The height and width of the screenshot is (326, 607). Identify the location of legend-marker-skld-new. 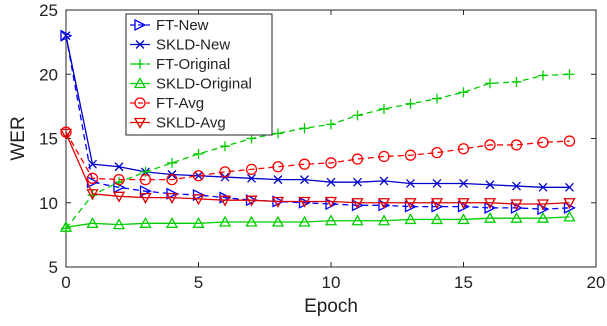
(140, 44).